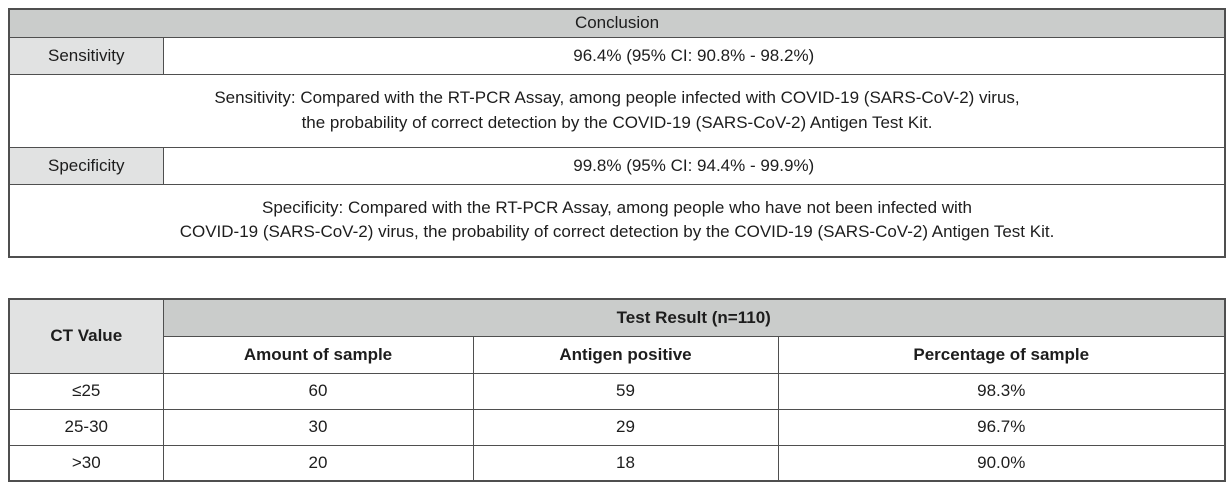  What do you see at coordinates (1001, 391) in the screenshot?
I see `percentage-cell: 98.3%` at bounding box center [1001, 391].